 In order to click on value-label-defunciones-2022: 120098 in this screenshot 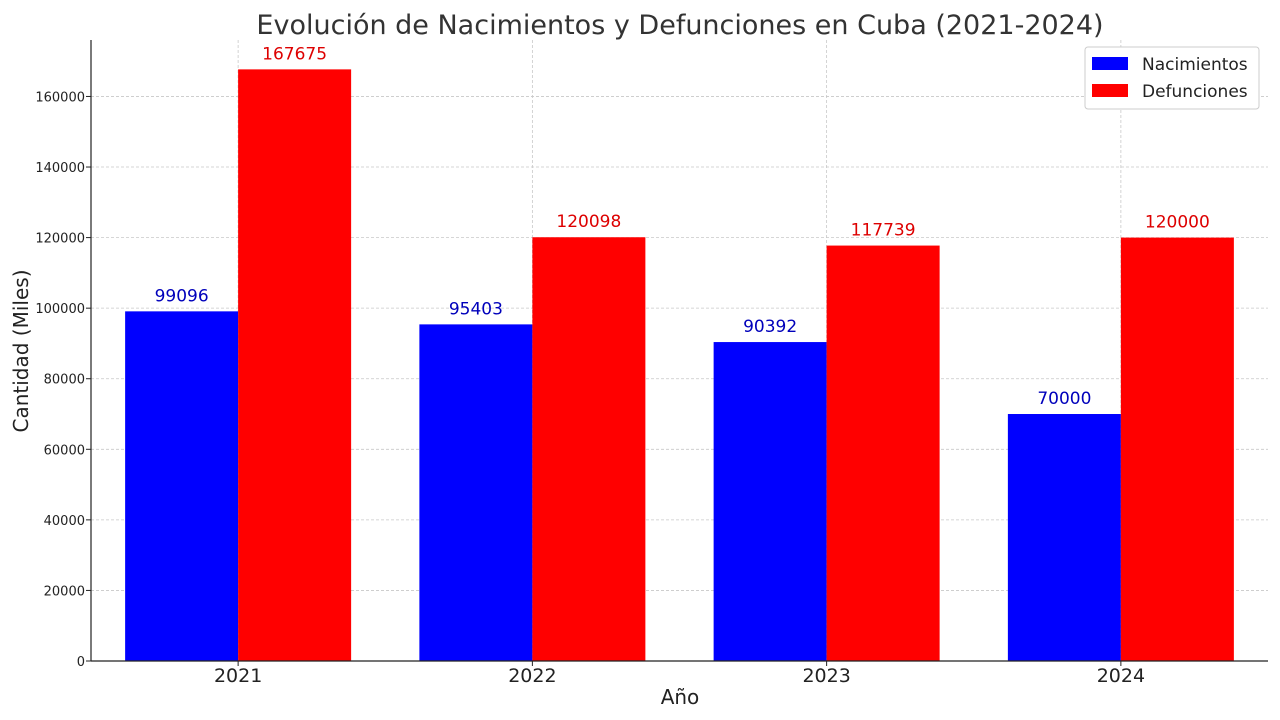, I will do `click(588, 222)`.